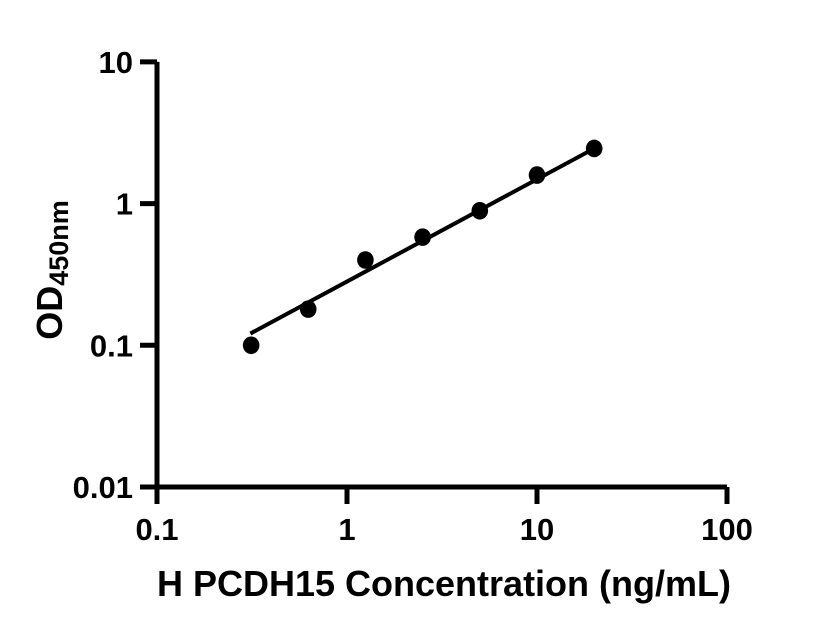 The image size is (816, 640). I want to click on y-tick-label: 0.01, so click(103, 487).